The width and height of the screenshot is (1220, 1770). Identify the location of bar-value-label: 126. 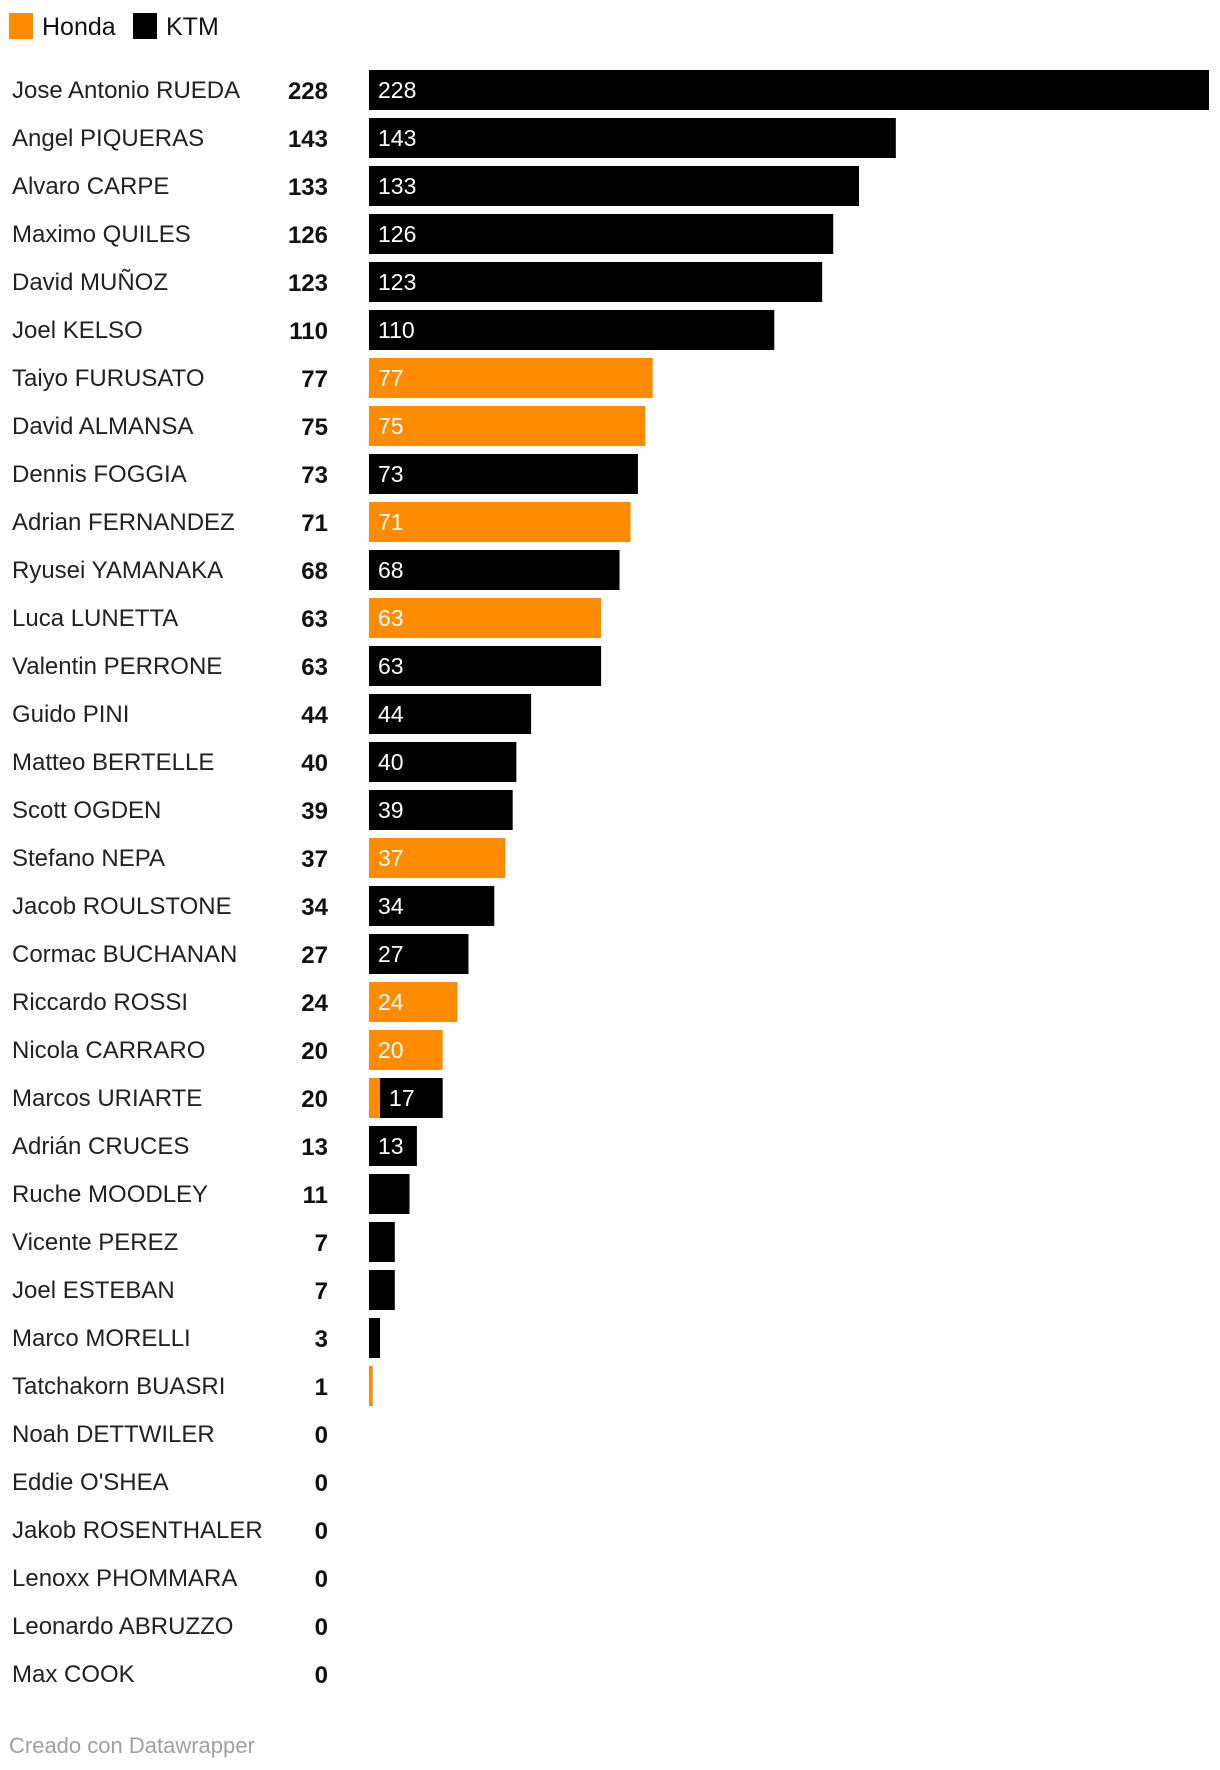
(397, 234).